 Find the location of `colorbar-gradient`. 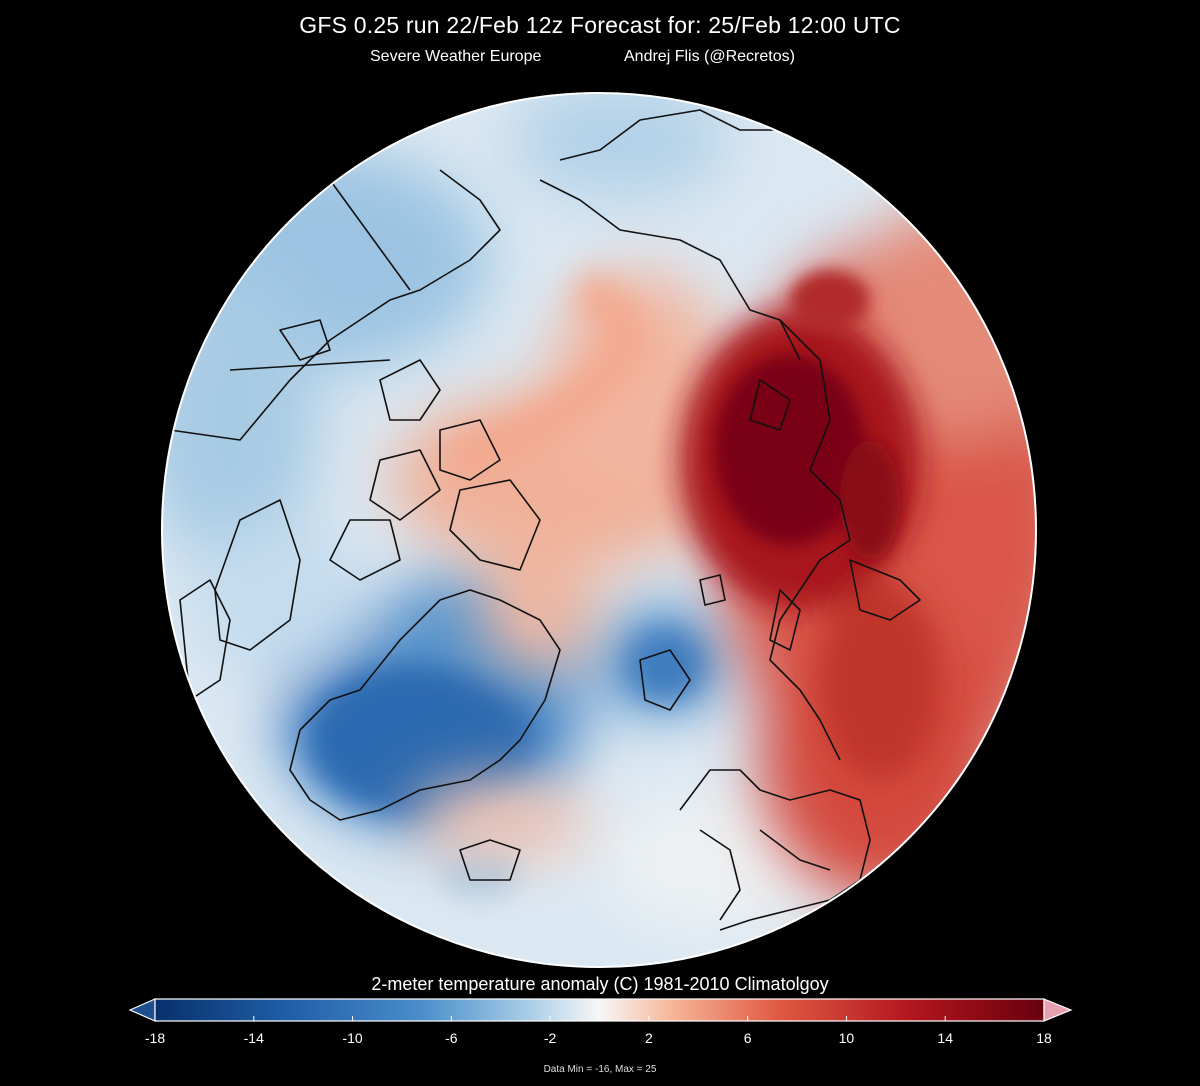

colorbar-gradient is located at coordinates (599, 1010).